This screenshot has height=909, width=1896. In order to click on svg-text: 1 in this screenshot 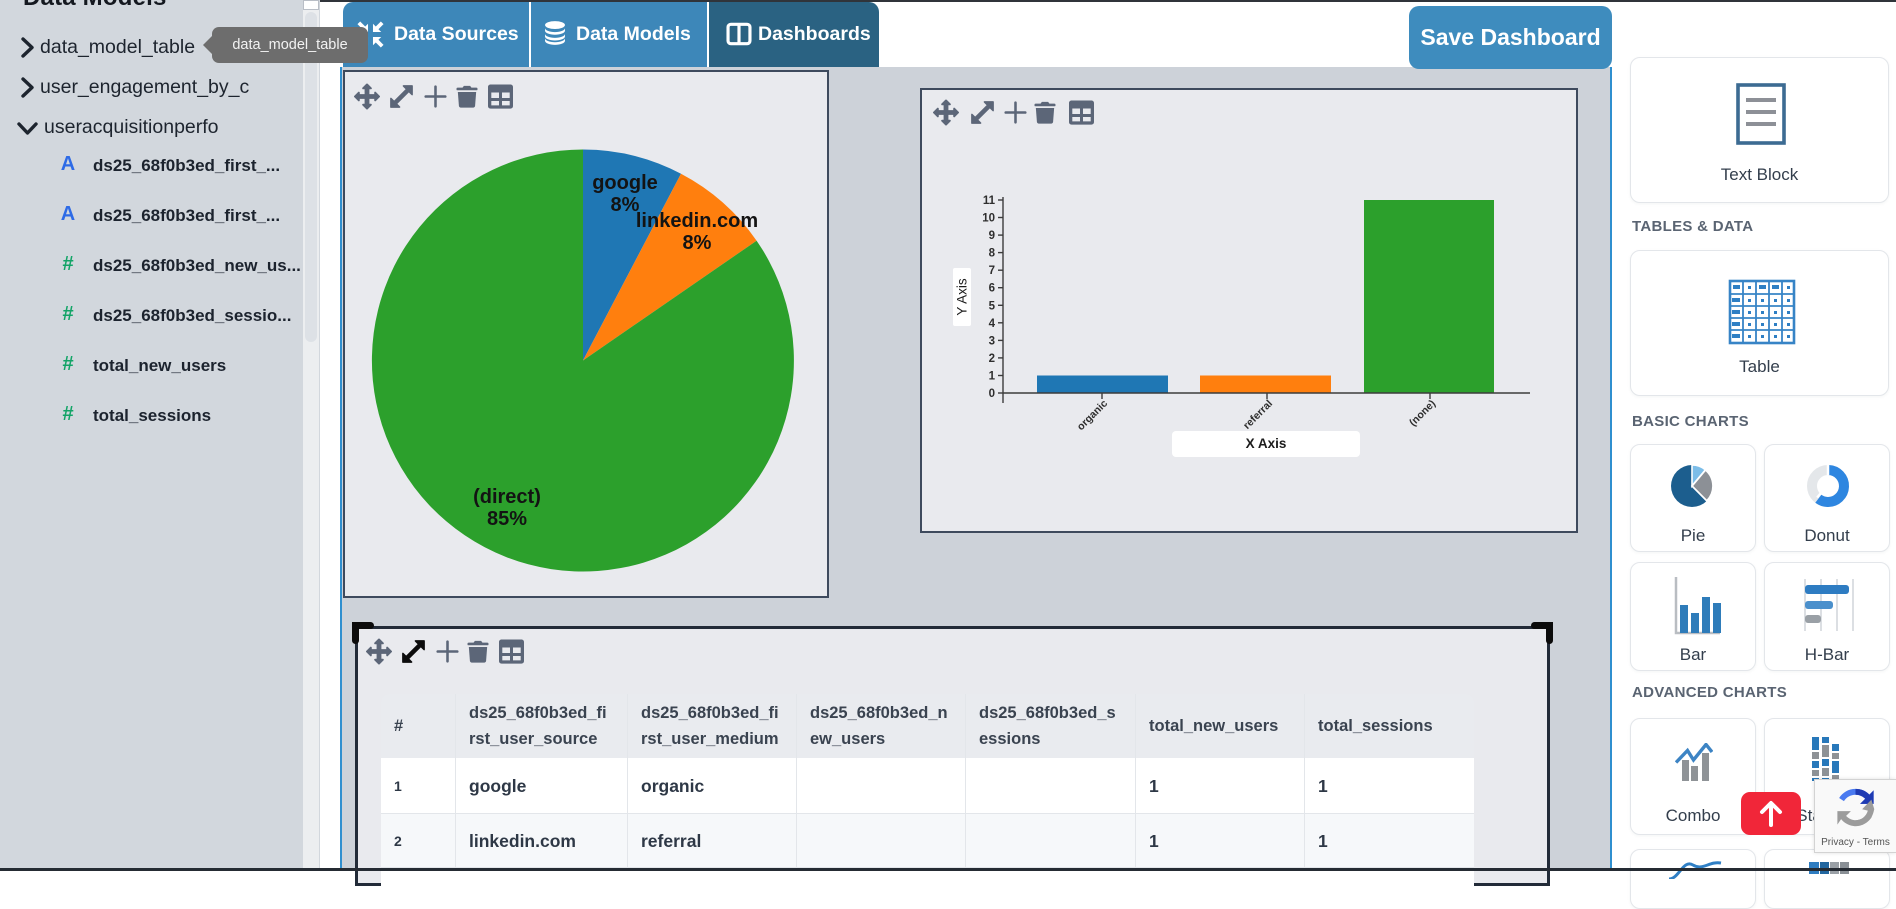, I will do `click(992, 377)`.